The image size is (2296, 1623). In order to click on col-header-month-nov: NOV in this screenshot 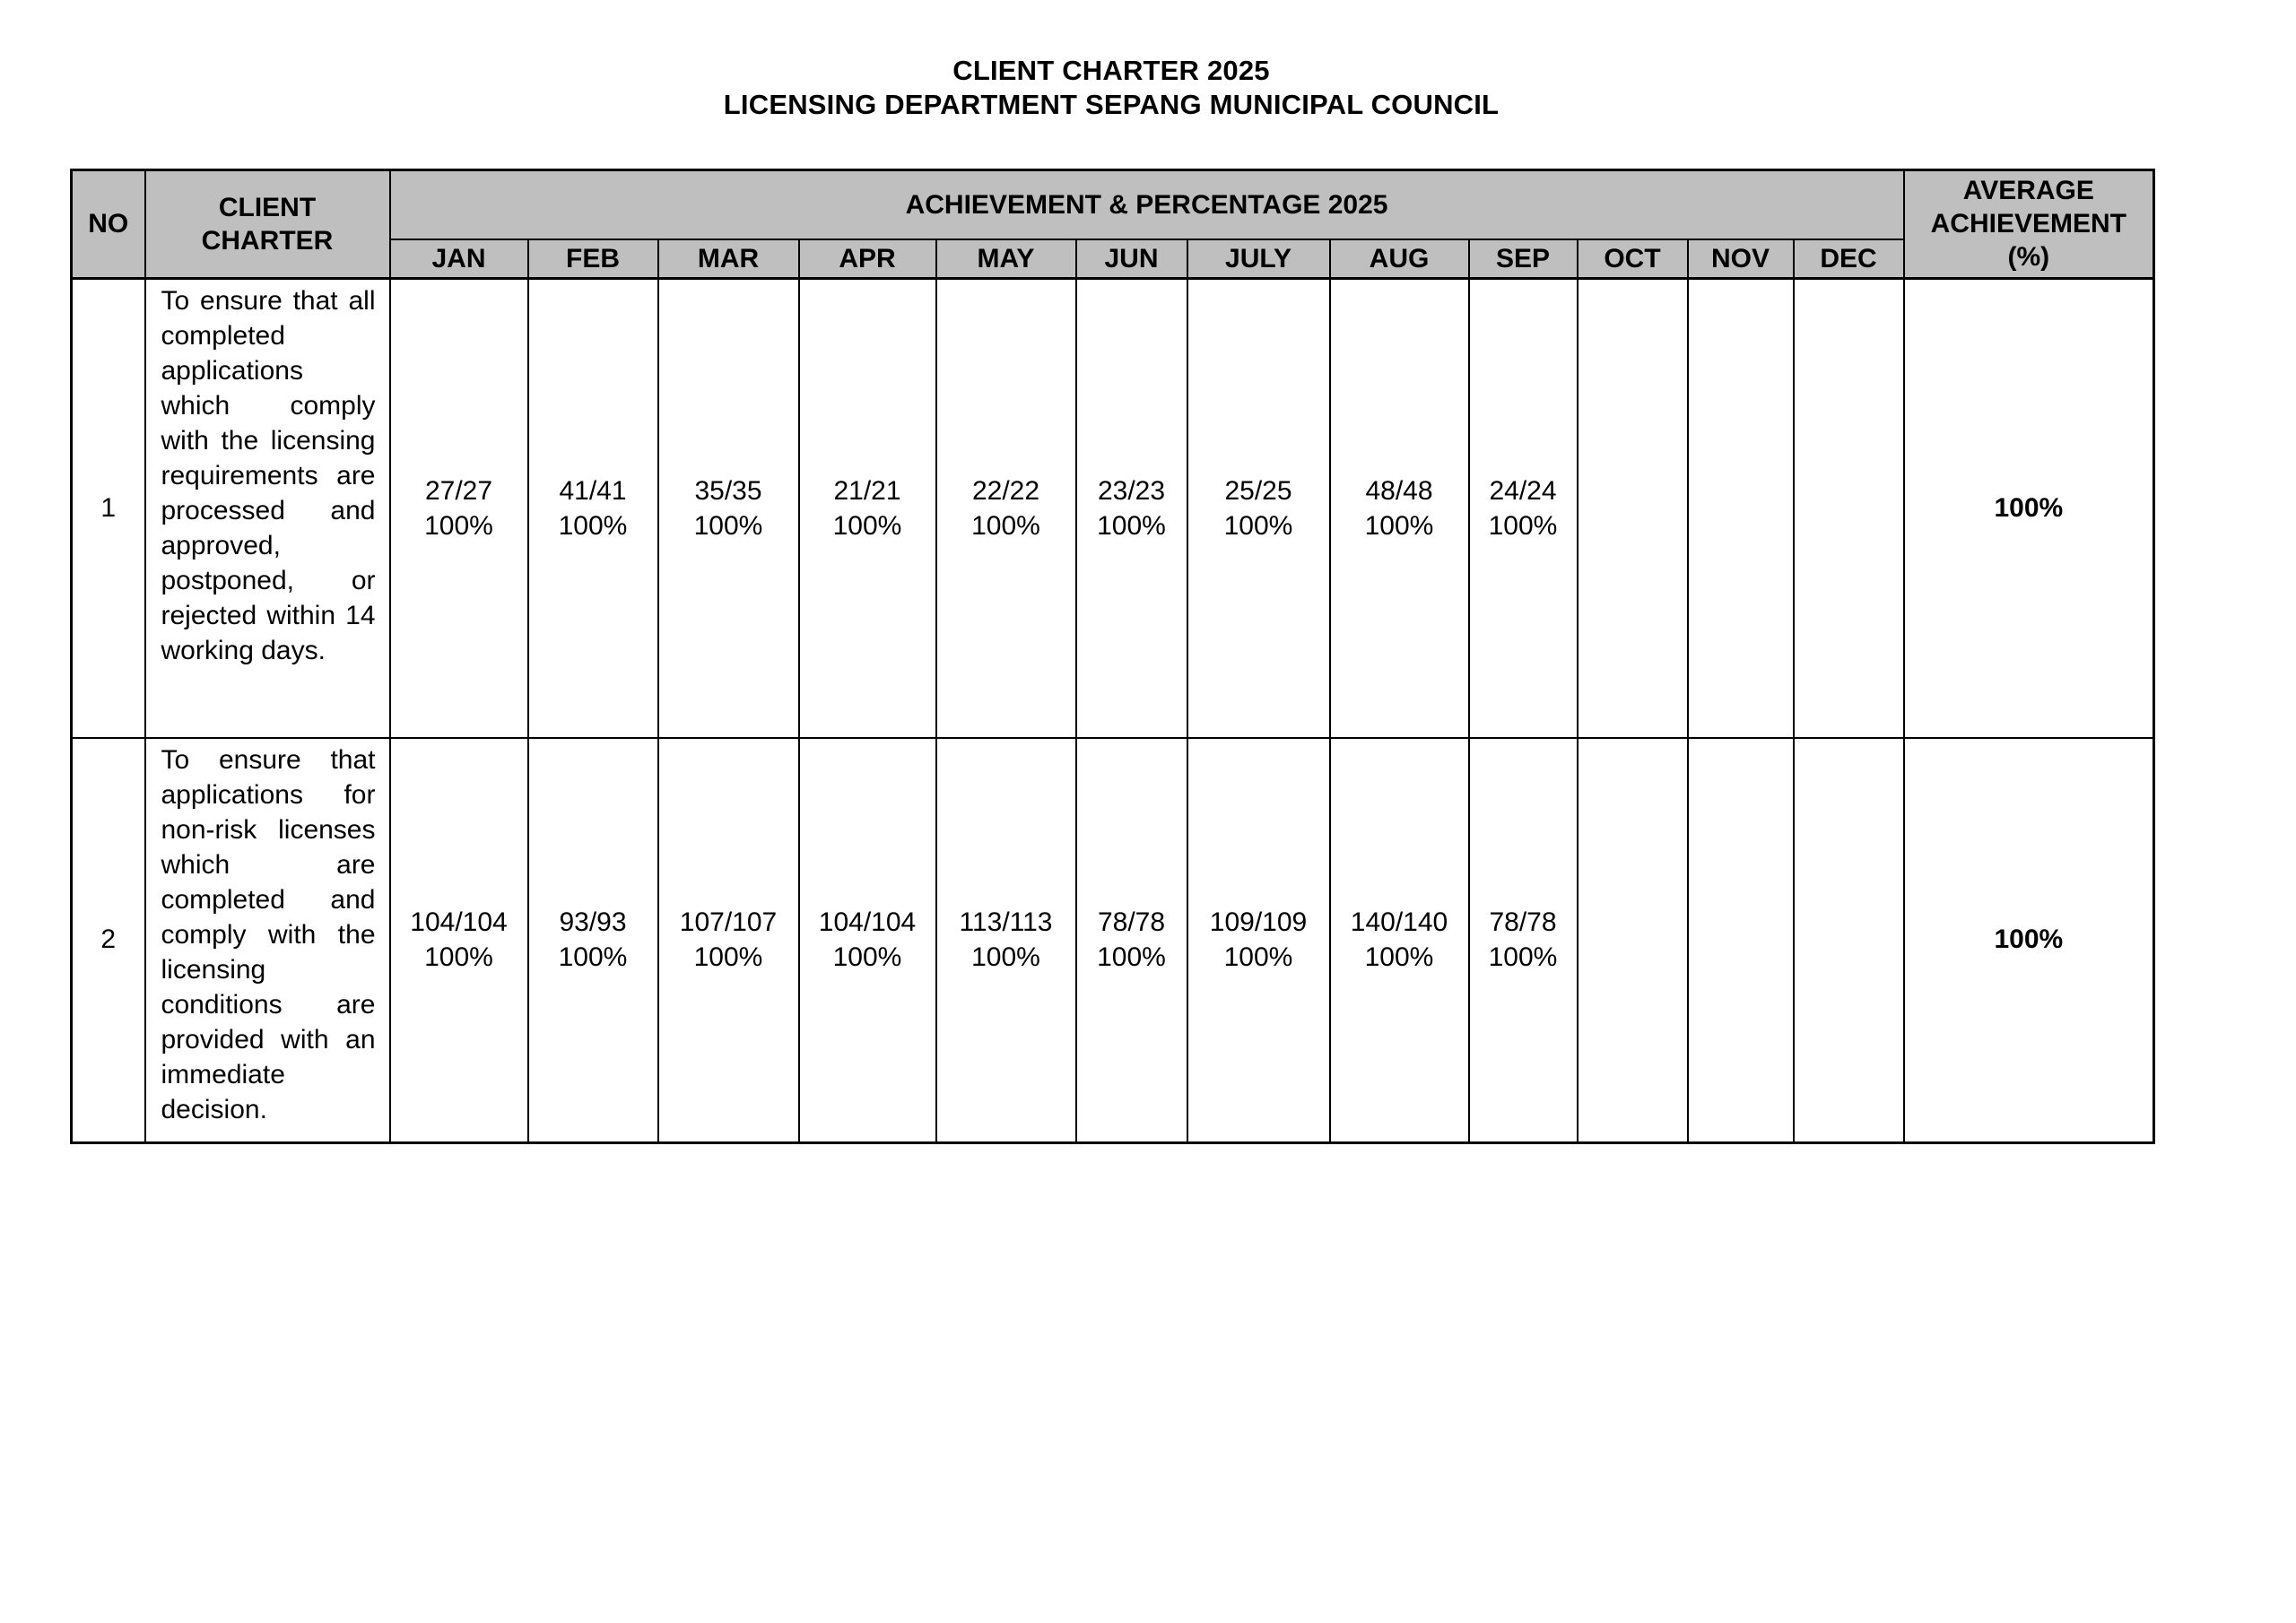, I will do `click(1740, 259)`.